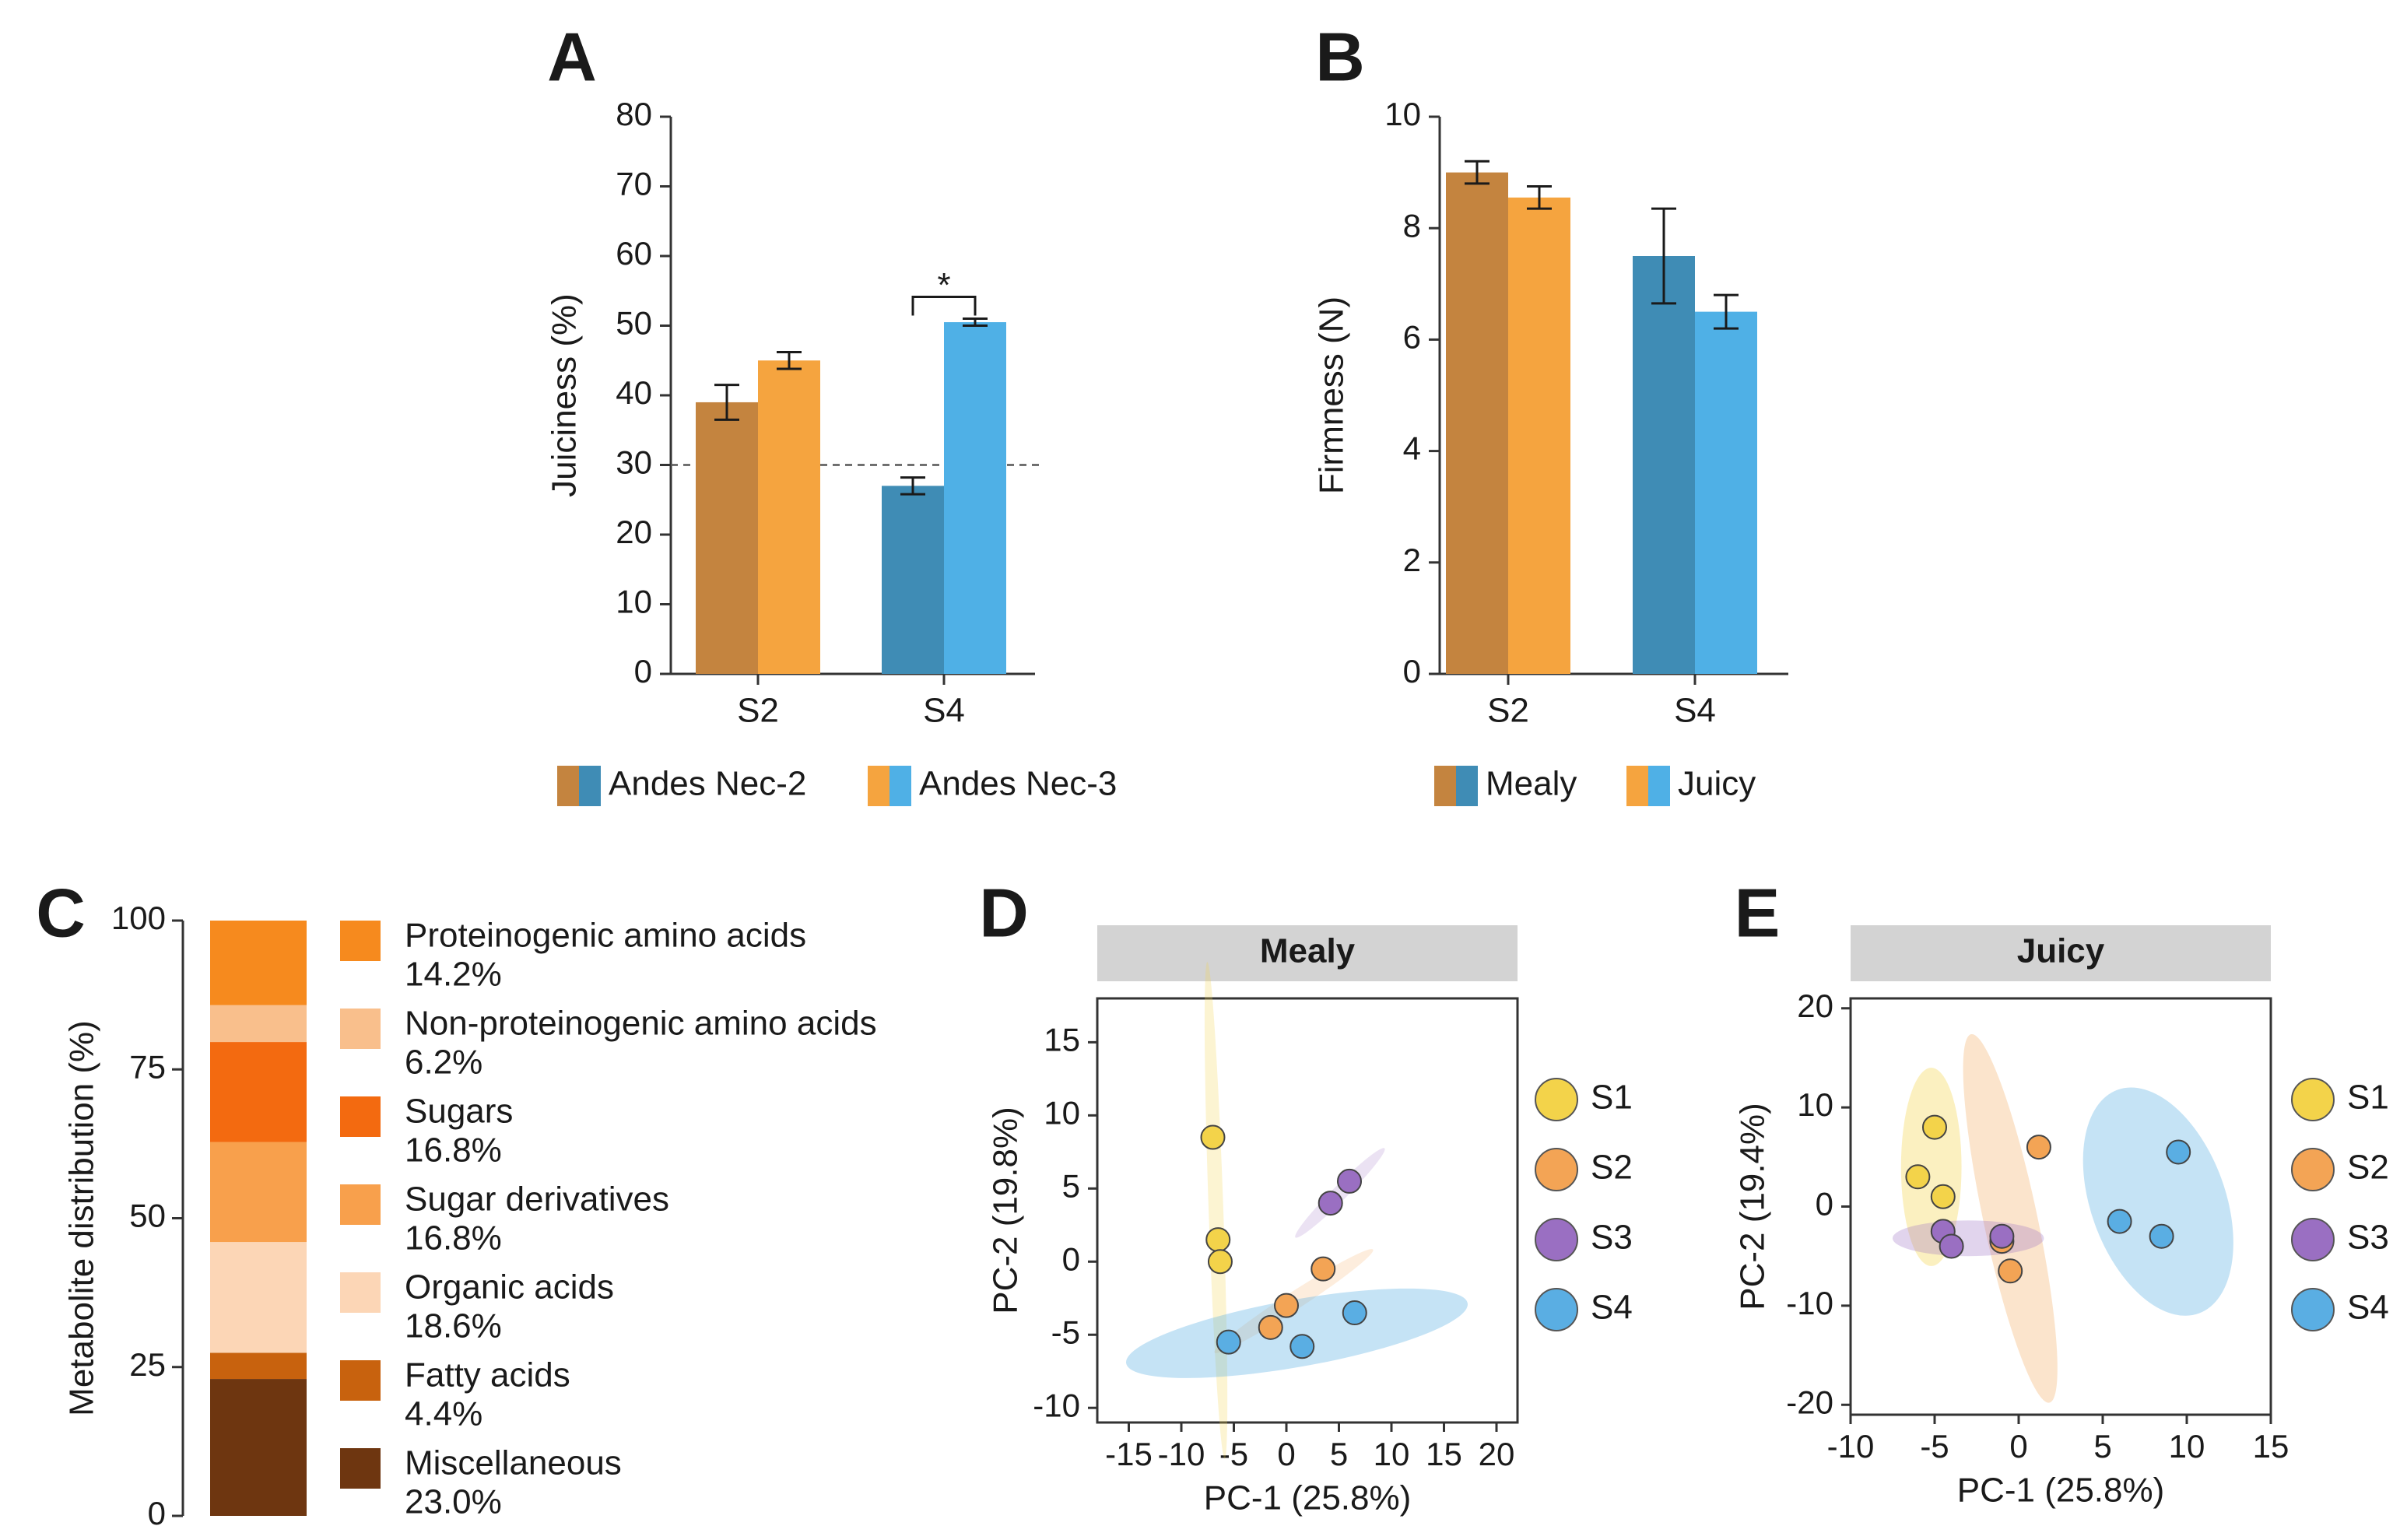  I want to click on x-tick-label-e: 15, so click(2271, 1446).